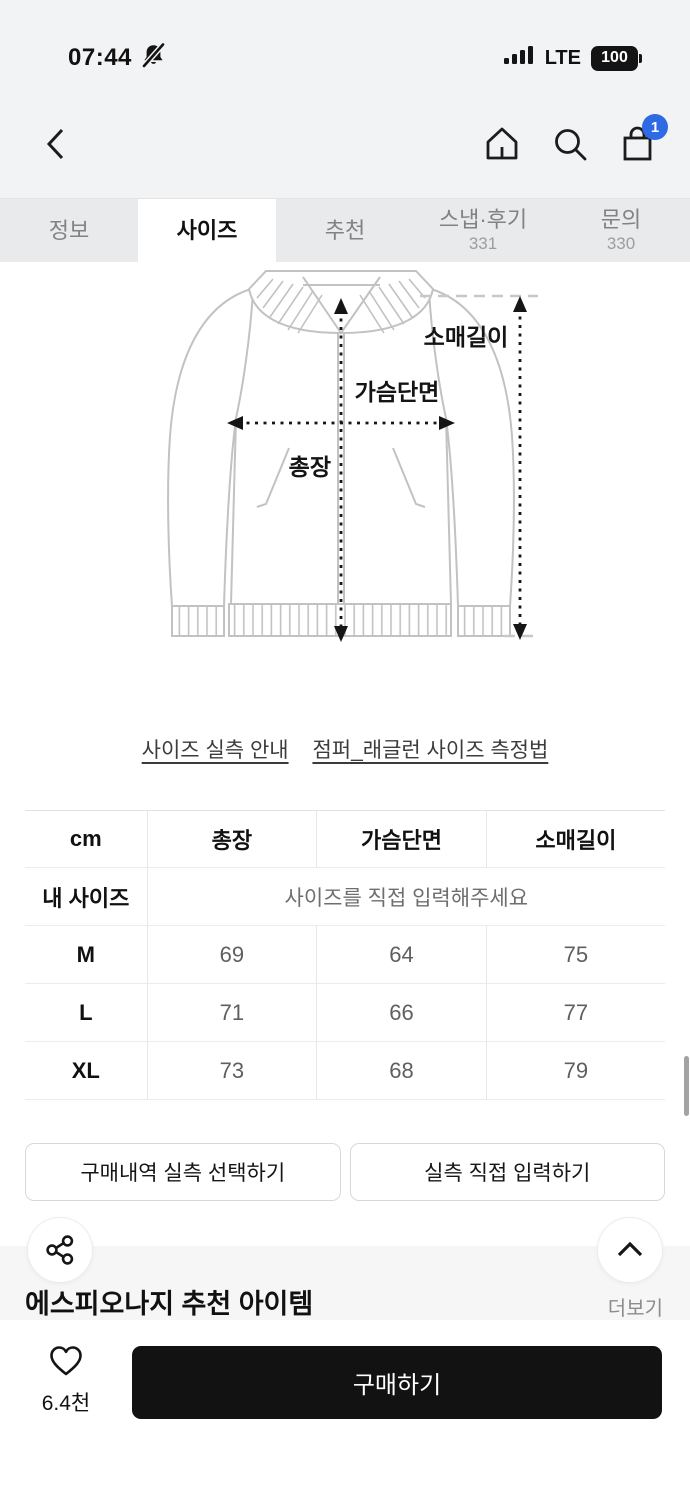 Image resolution: width=690 pixels, height=1500 pixels. I want to click on search-button, so click(570, 144).